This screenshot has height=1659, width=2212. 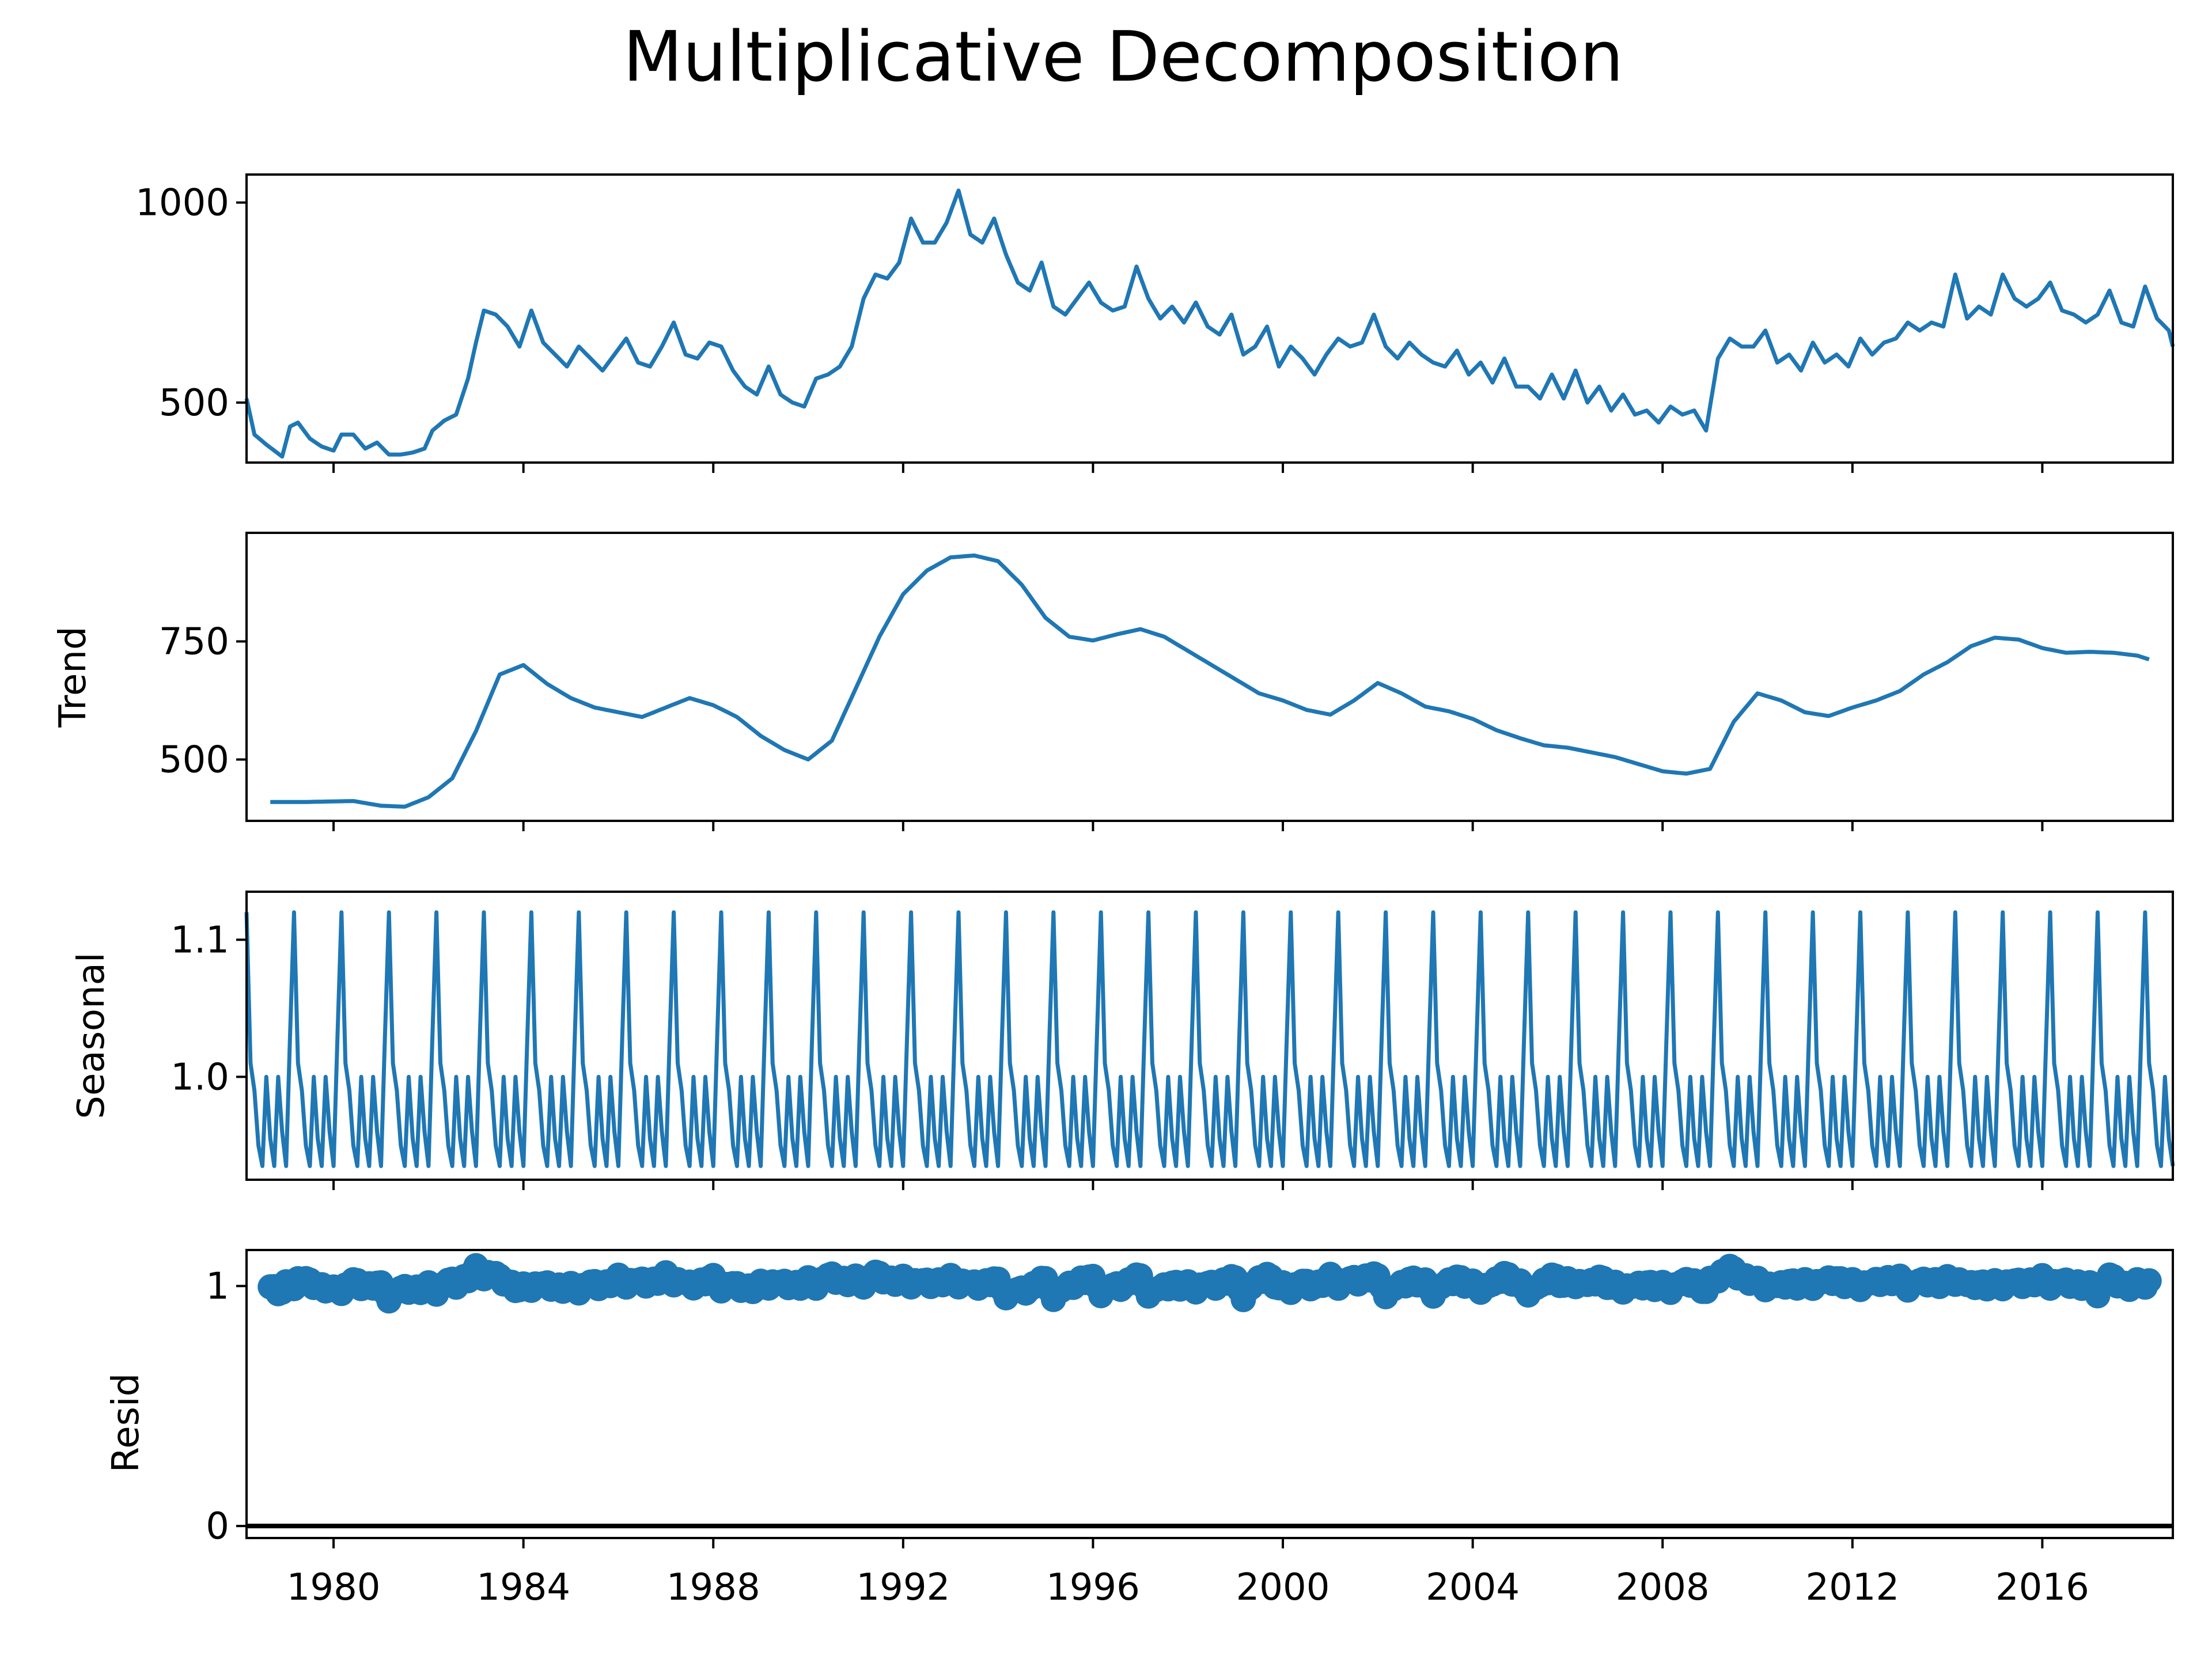 What do you see at coordinates (903, 1587) in the screenshot?
I see `x-tick-label: 1992` at bounding box center [903, 1587].